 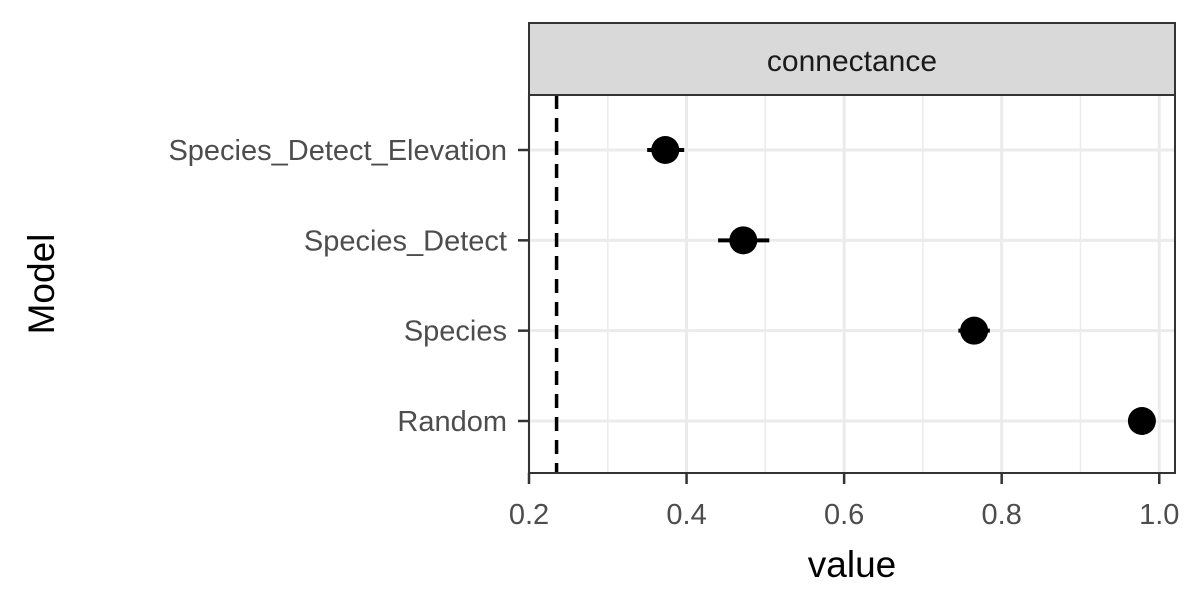 I want to click on y-tick-label: Species_Detect, so click(x=405, y=241).